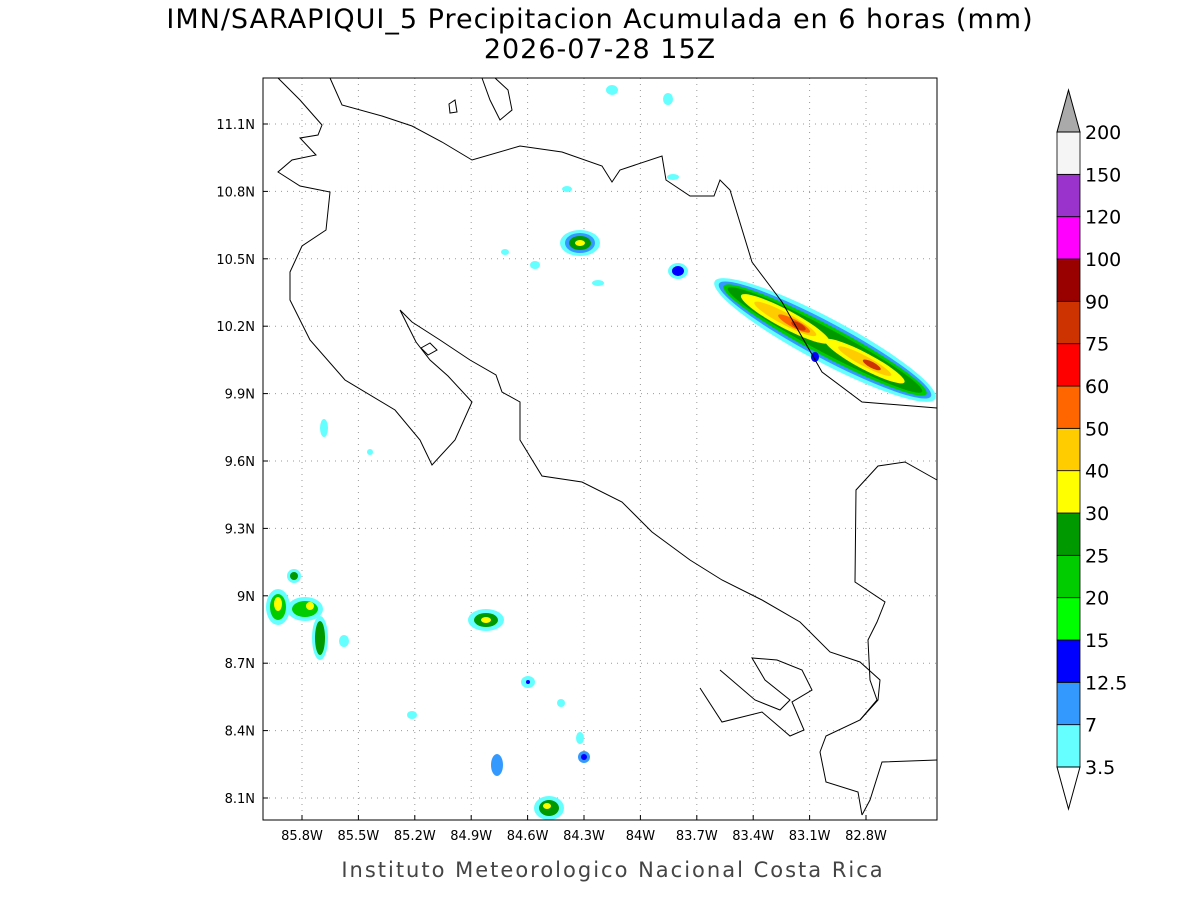  What do you see at coordinates (471, 836) in the screenshot?
I see `lon-tick-label: 84.9W` at bounding box center [471, 836].